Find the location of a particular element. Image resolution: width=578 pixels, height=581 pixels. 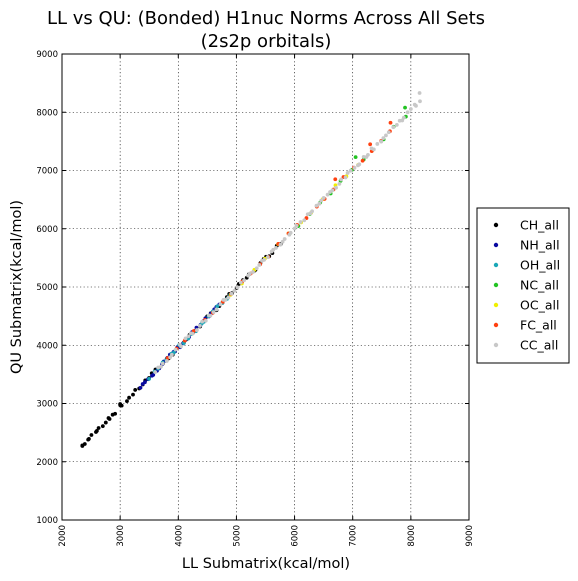

x-tick-label: 7000 is located at coordinates (354, 536).